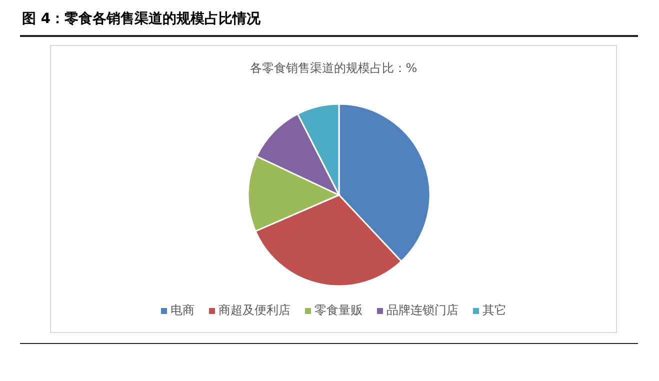 The image size is (659, 381). Describe the element at coordinates (182, 310) in the screenshot. I see `legend-label: 电商` at that location.